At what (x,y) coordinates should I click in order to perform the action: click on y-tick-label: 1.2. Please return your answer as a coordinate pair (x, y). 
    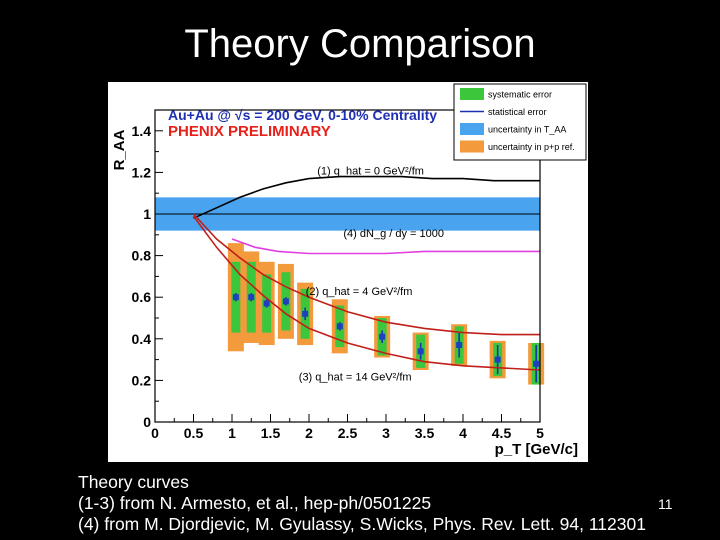
    Looking at the image, I should click on (142, 172).